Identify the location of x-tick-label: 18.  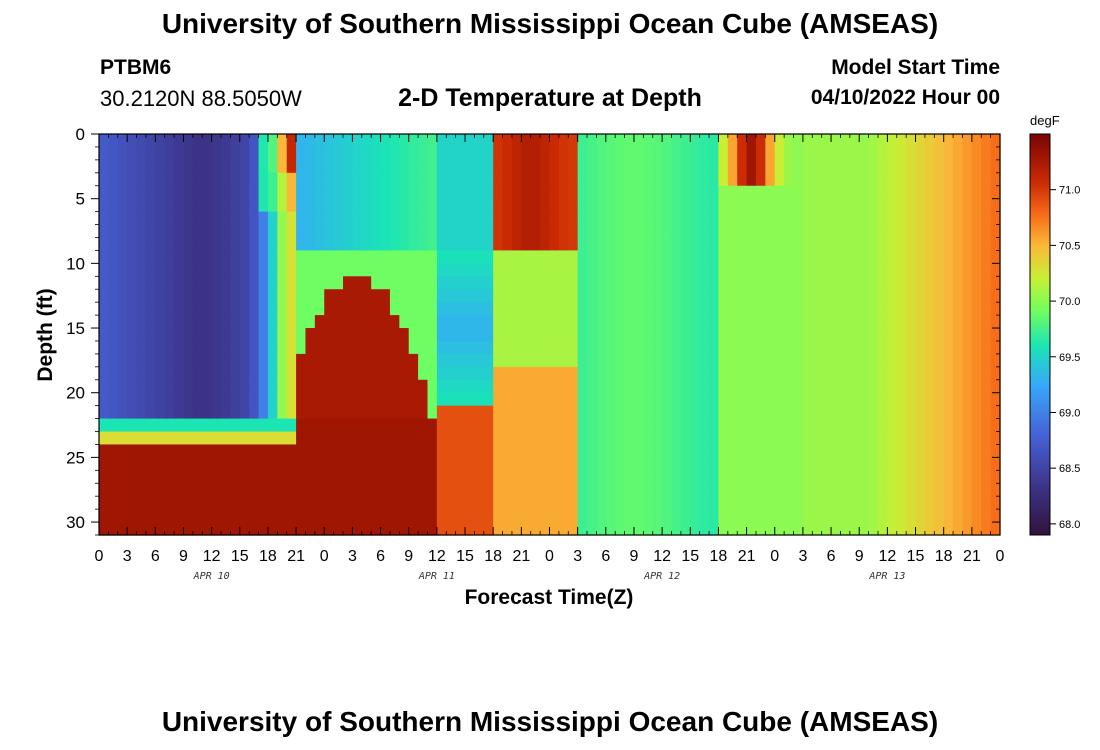
(719, 556).